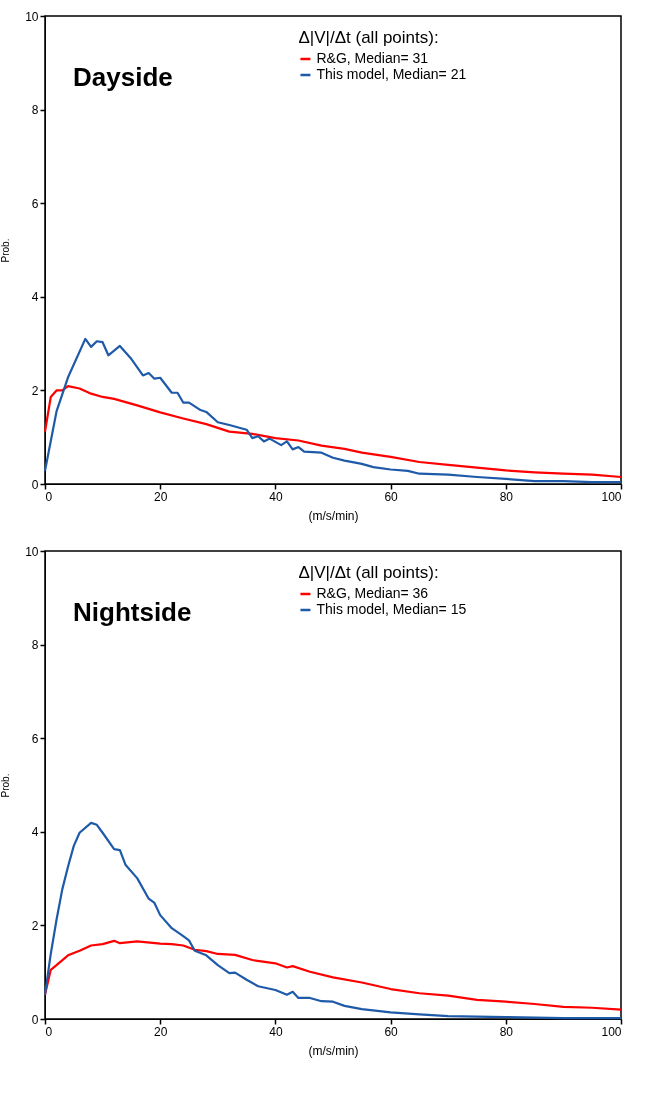 The height and width of the screenshot is (1093, 648). What do you see at coordinates (372, 593) in the screenshot?
I see `legend-label: R&G, Median= 36` at bounding box center [372, 593].